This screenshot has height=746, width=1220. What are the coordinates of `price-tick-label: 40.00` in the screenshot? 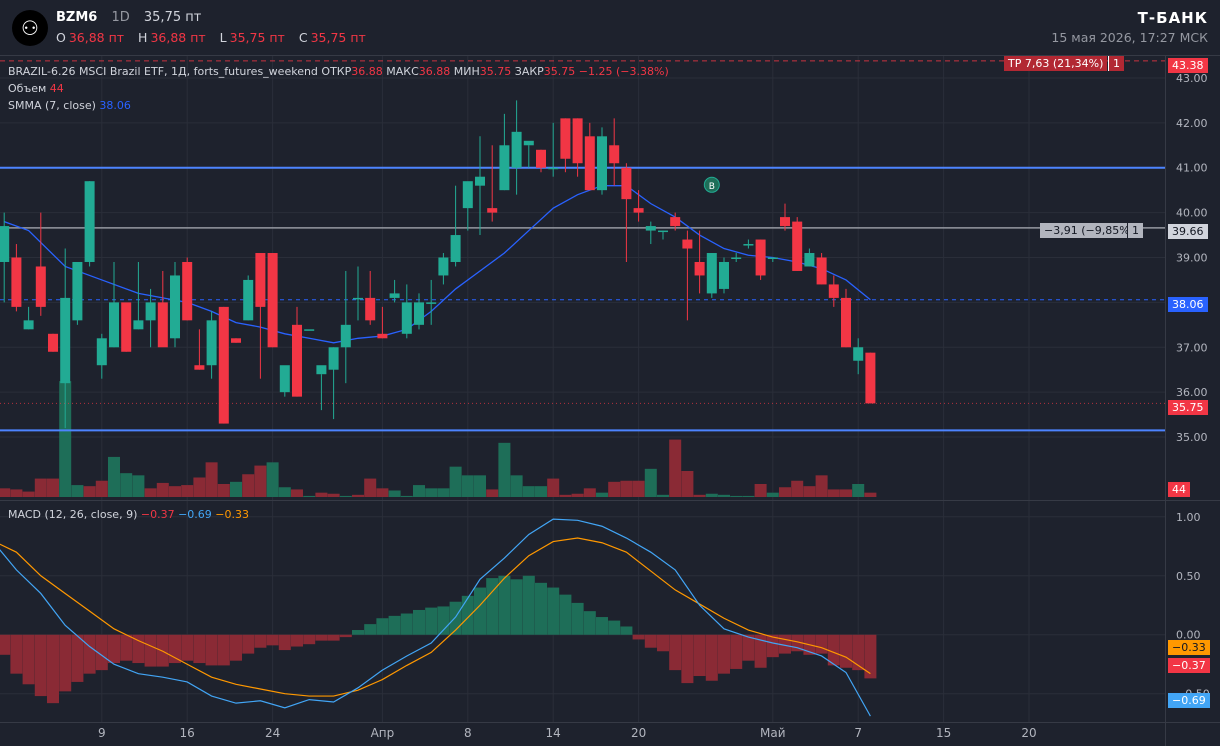 It's located at (1192, 213).